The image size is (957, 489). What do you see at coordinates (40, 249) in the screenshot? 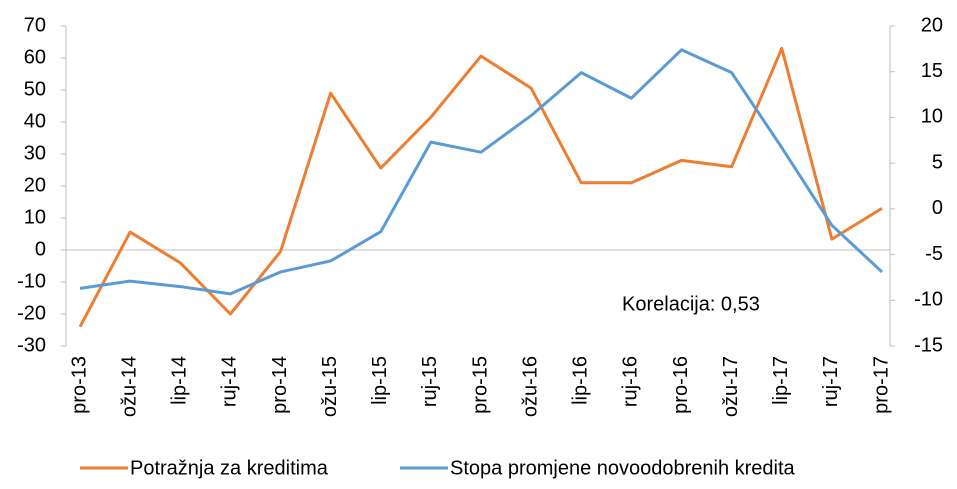
I see `y-tick-label: 0` at bounding box center [40, 249].